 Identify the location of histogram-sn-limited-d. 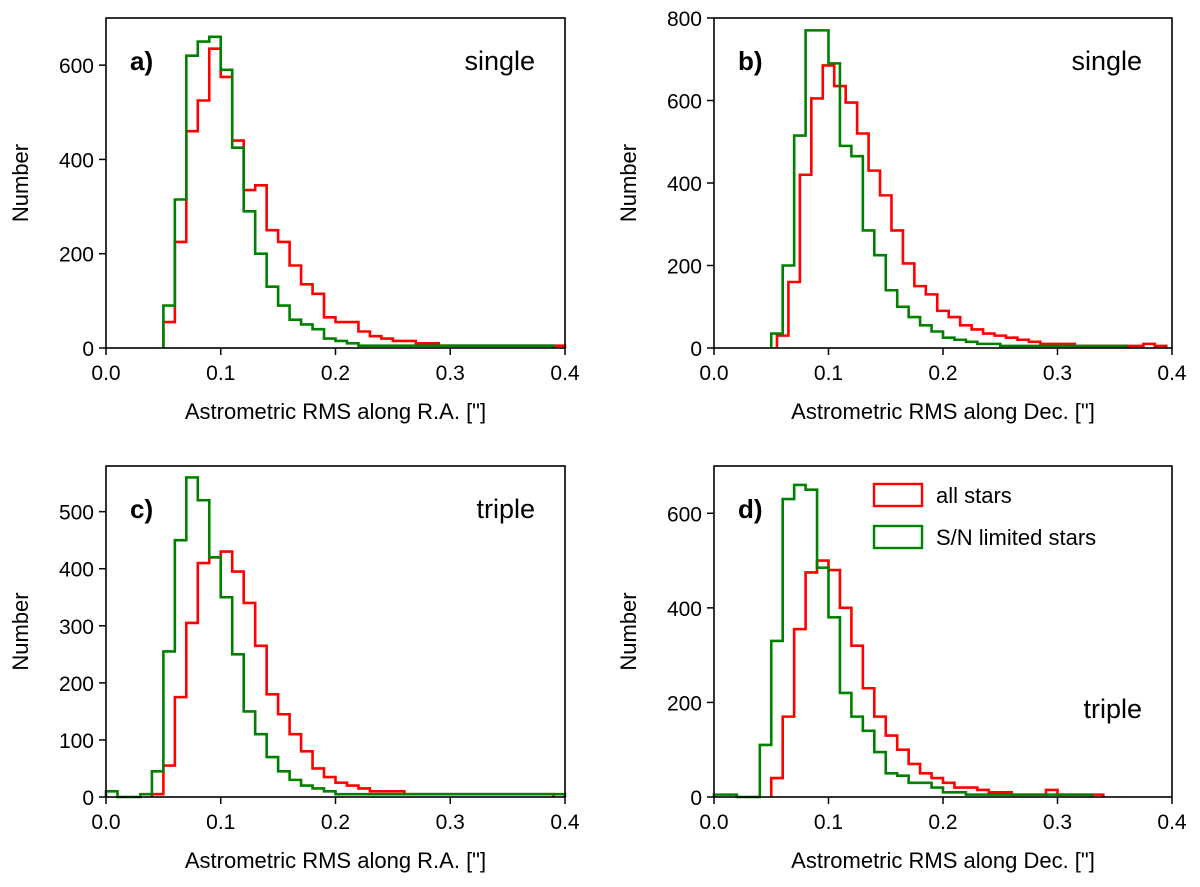
(903, 641).